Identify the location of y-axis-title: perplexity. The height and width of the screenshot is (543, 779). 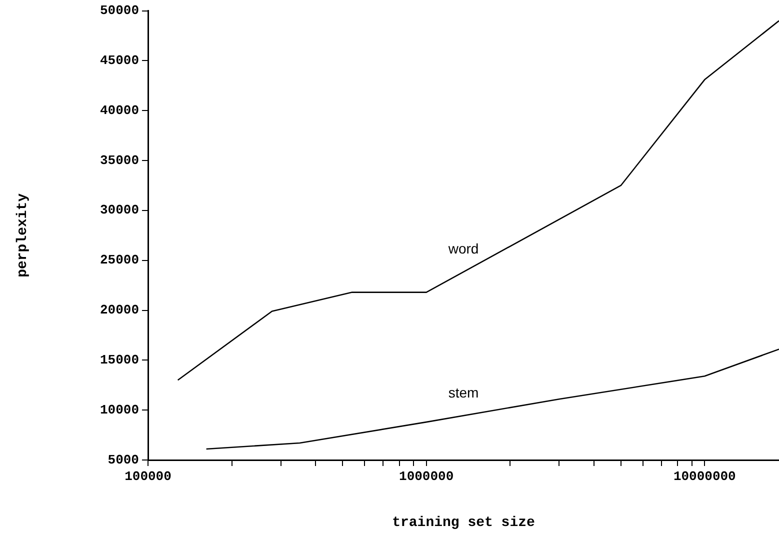
(22, 235).